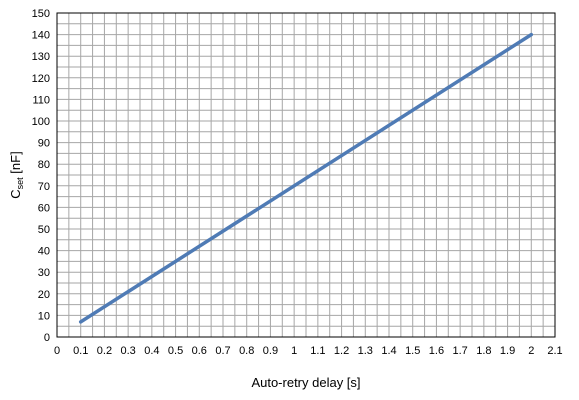 This screenshot has width=579, height=400. Describe the element at coordinates (44, 273) in the screenshot. I see `y-tick-label: 30` at that location.